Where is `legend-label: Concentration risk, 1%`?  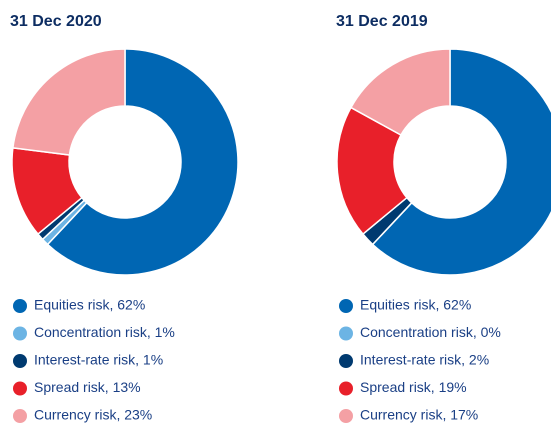 legend-label: Concentration risk, 1% is located at coordinates (104, 332).